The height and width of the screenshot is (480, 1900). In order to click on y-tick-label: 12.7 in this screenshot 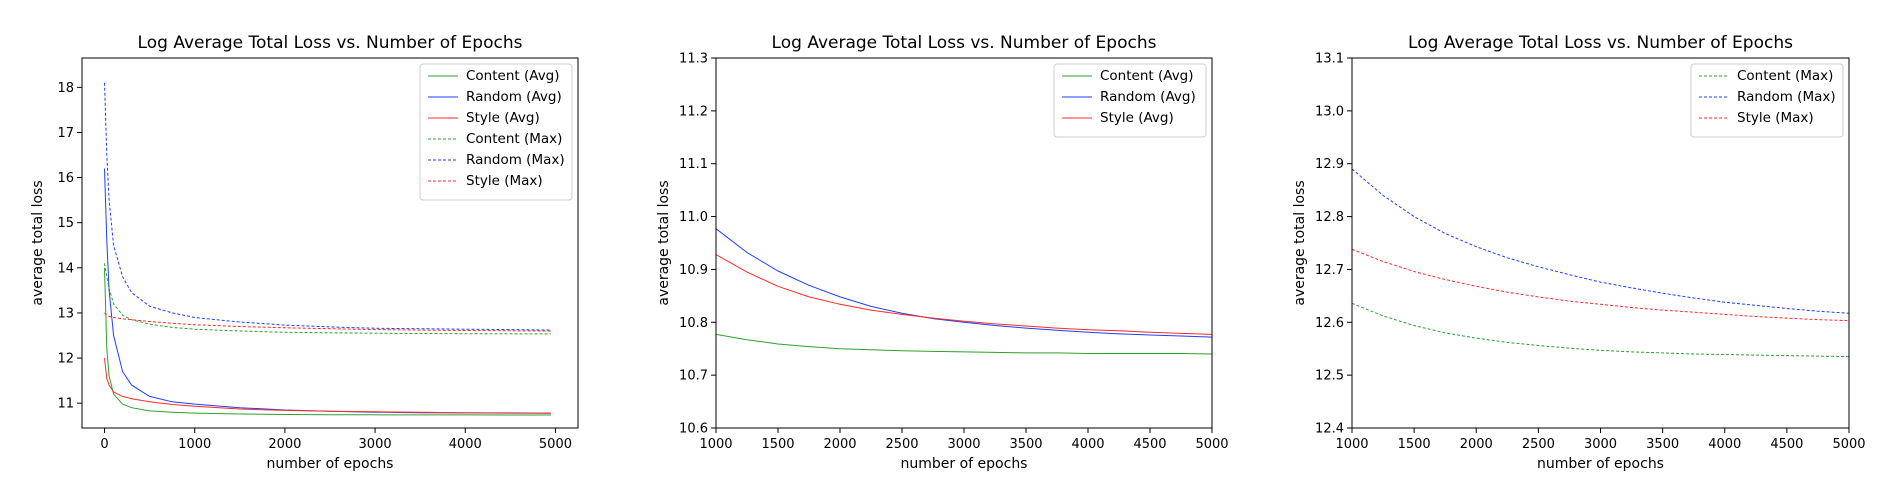, I will do `click(1329, 270)`.